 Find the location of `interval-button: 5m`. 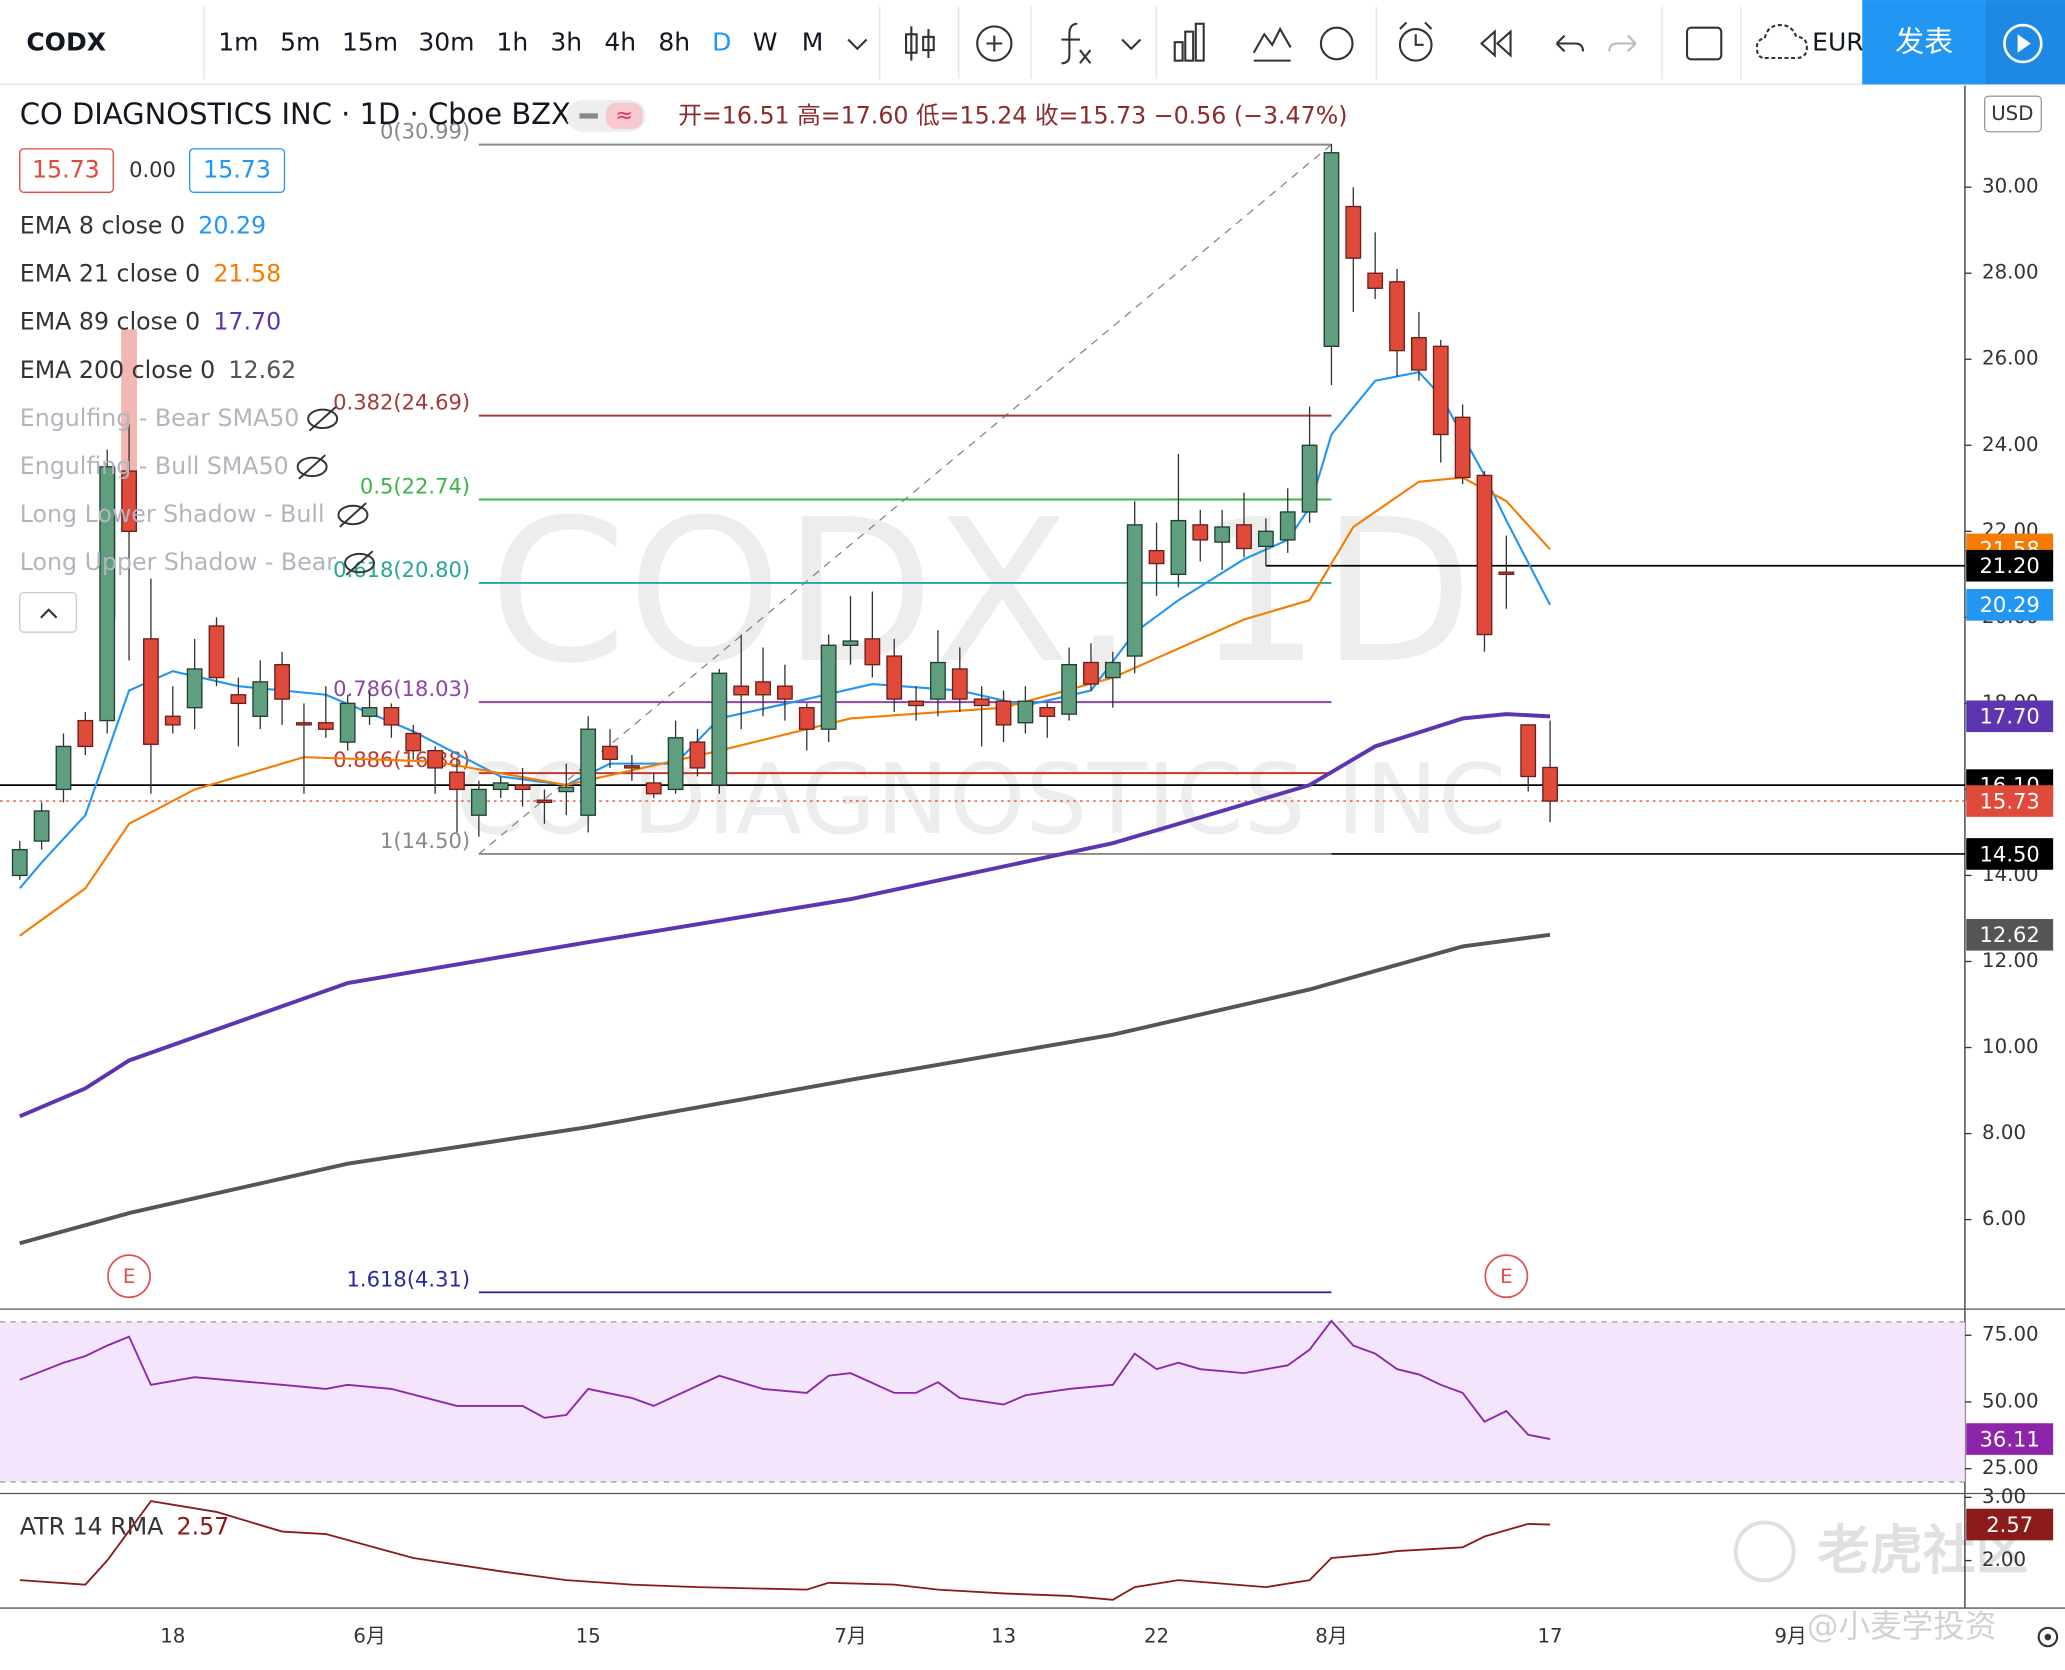

interval-button: 5m is located at coordinates (300, 42).